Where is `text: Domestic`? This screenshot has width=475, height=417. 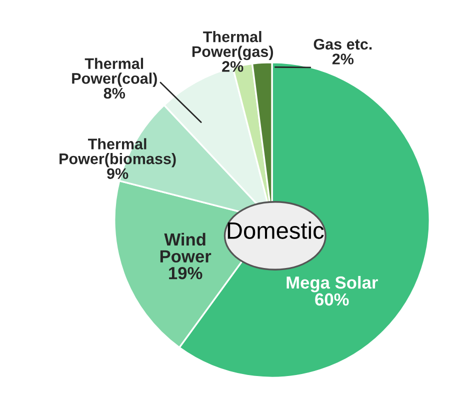 text: Domestic is located at coordinates (276, 230).